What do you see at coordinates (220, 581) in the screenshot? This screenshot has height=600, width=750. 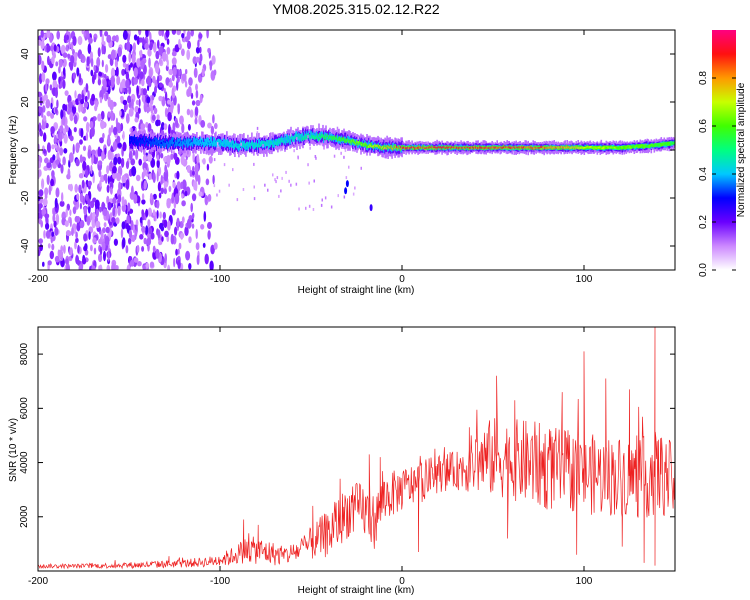 I see `x-tick-label: -100` at bounding box center [220, 581].